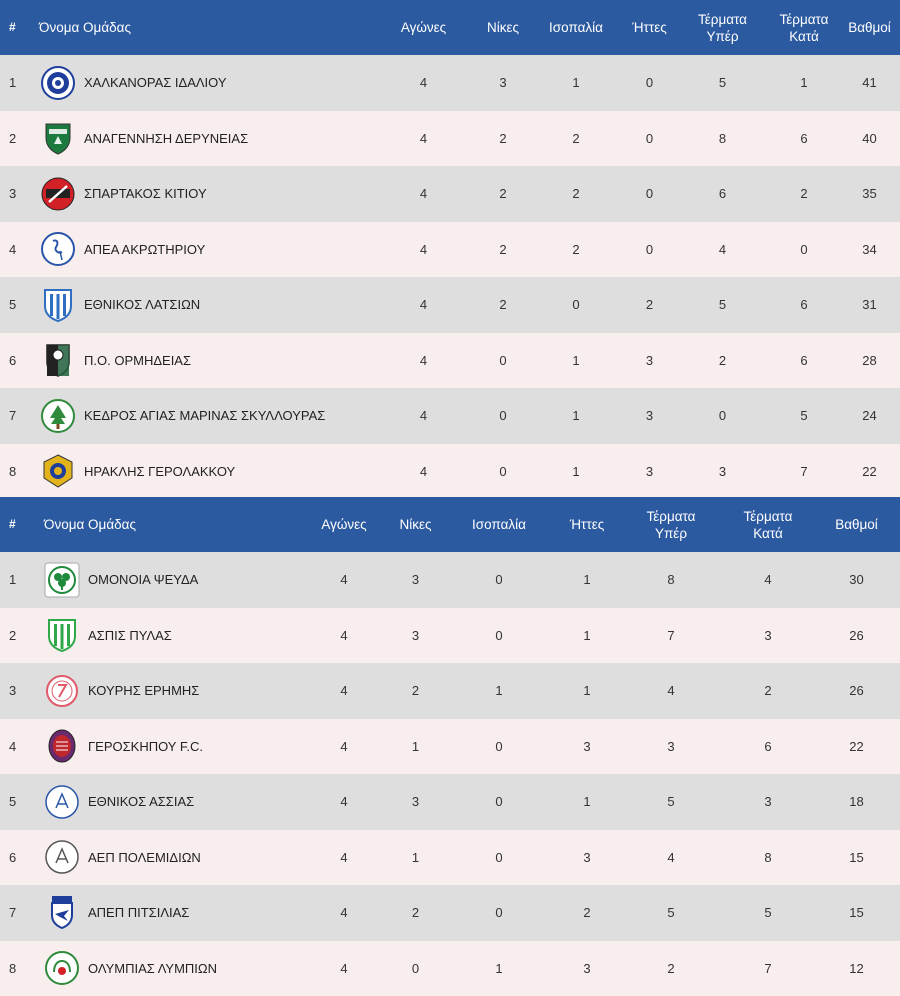 The width and height of the screenshot is (900, 996). What do you see at coordinates (166, 138) in the screenshot?
I see `team-name: ΑΝΑΓΕΝΝΗΣΗ ΔΕΡΥΝΕΙΑΣ` at bounding box center [166, 138].